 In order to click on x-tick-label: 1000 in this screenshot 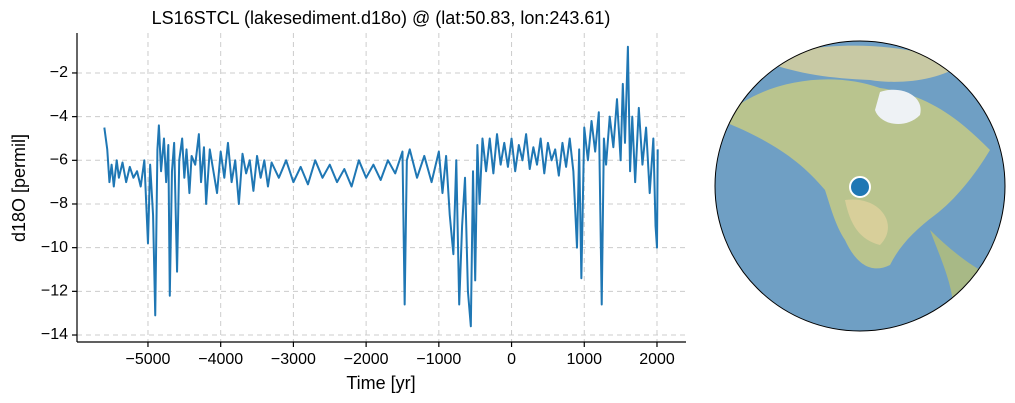, I will do `click(584, 359)`.